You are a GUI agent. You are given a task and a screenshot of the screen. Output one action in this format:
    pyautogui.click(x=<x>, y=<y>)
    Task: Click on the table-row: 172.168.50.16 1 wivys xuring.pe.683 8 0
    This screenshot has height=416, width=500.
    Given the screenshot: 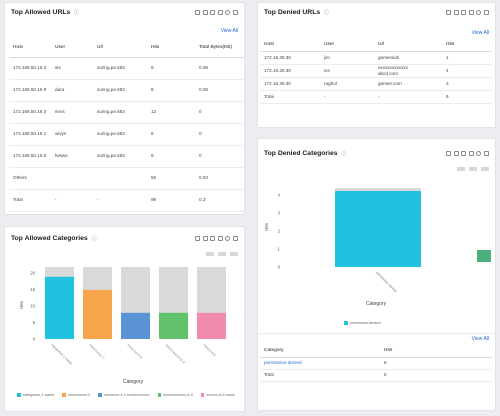 What is the action you would take?
    pyautogui.click(x=126, y=134)
    